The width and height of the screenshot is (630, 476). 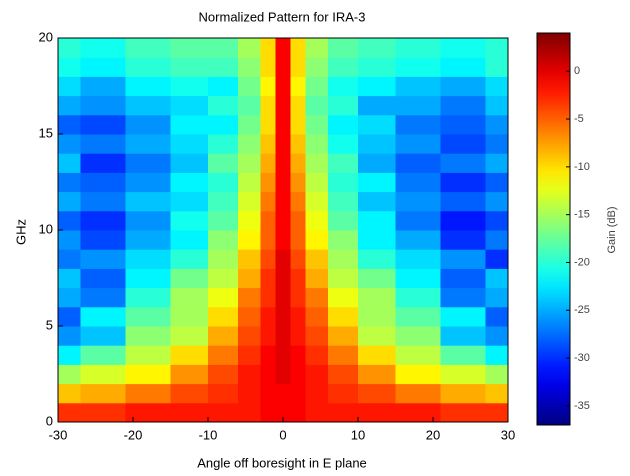 I want to click on colorbar-tick-label: -15, so click(x=582, y=215).